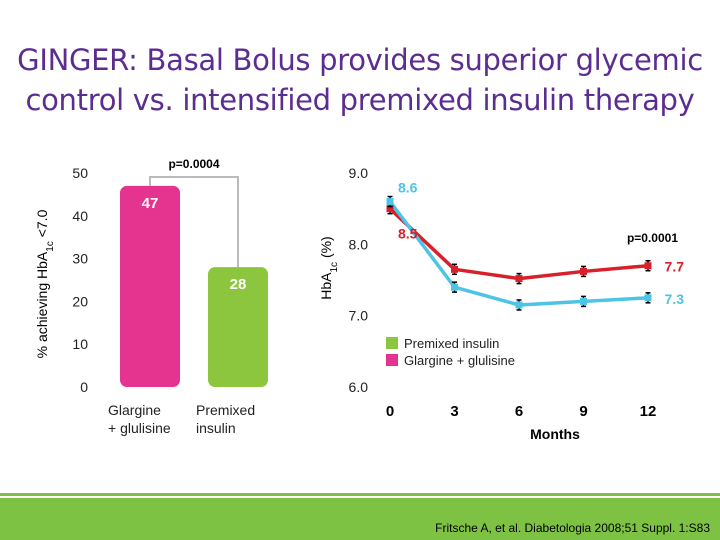 This screenshot has width=720, height=540. Describe the element at coordinates (193, 164) in the screenshot. I see `bar-pvalue: p=0.0004` at that location.